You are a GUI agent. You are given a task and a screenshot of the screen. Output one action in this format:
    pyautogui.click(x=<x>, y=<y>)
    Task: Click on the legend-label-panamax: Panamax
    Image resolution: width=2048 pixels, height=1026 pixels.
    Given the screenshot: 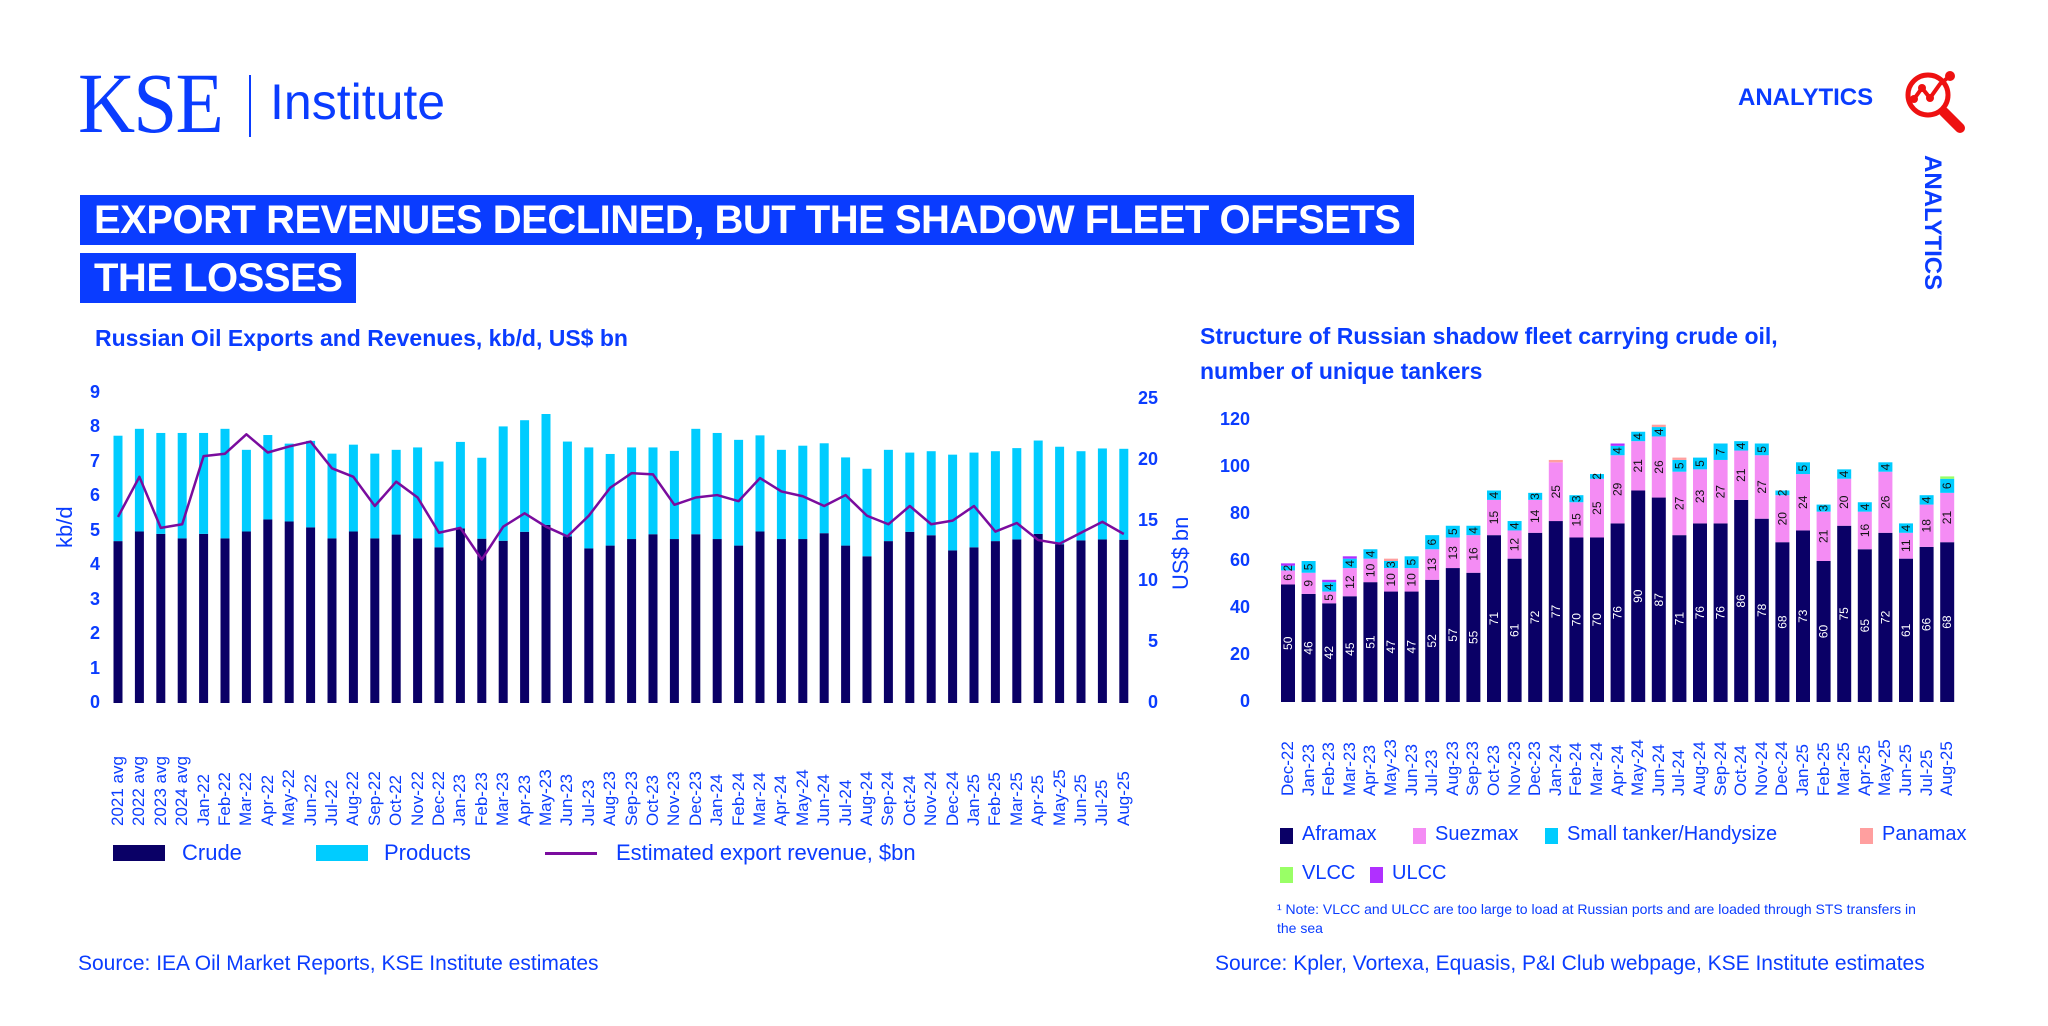 What is the action you would take?
    pyautogui.click(x=1924, y=834)
    